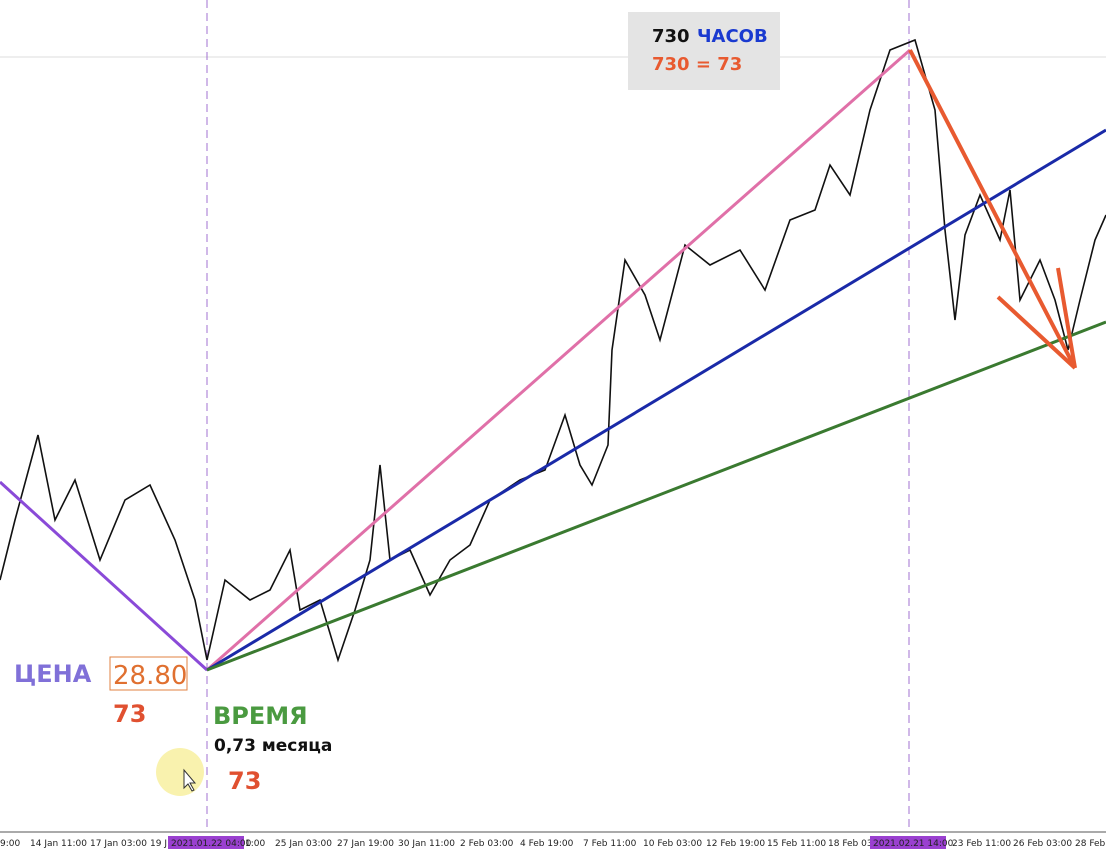 This screenshot has width=1106, height=854. Describe the element at coordinates (610, 844) in the screenshot. I see `x-tick-label: 7 Feb 11:00` at that location.